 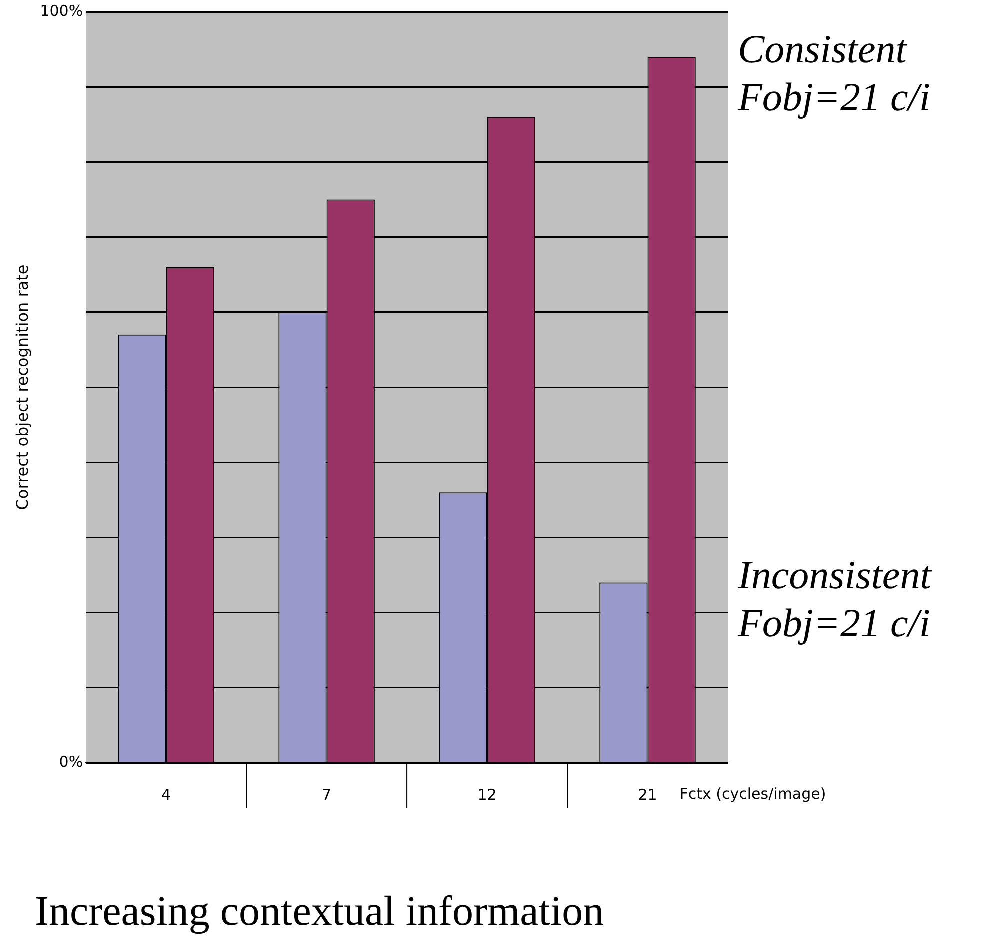 What do you see at coordinates (487, 795) in the screenshot?
I see `x-tick-label: 12` at bounding box center [487, 795].